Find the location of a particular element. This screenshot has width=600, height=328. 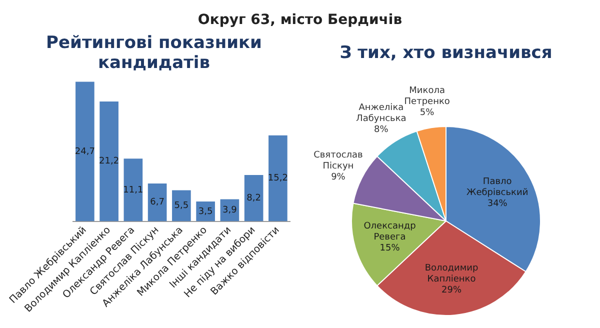

data-label: 3,9 is located at coordinates (230, 211).